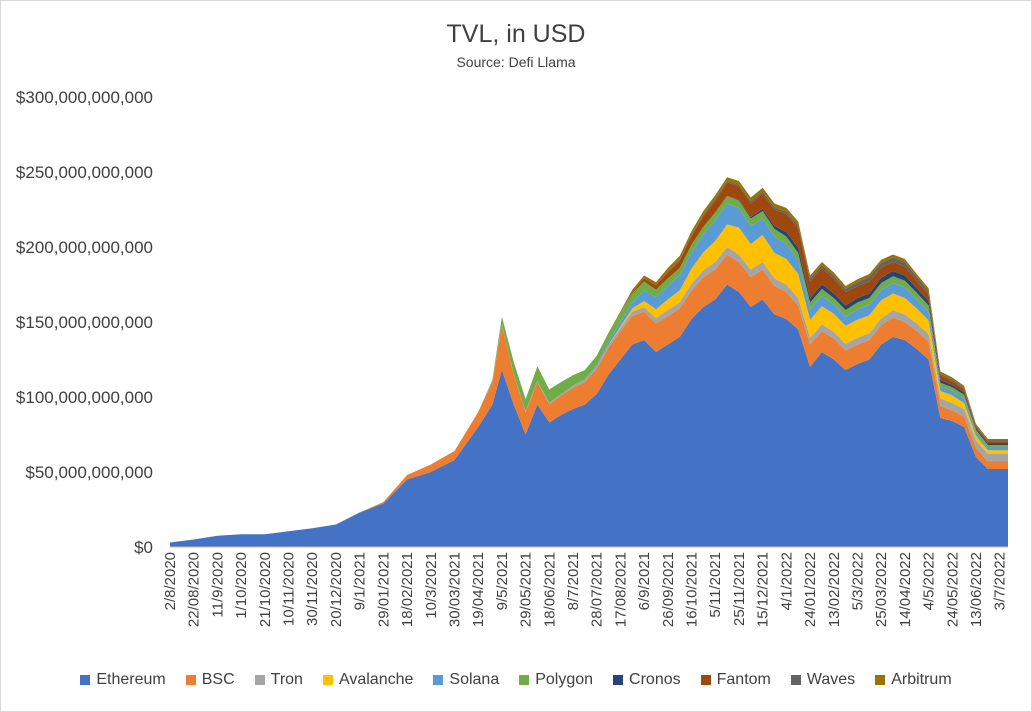 Image resolution: width=1032 pixels, height=712 pixels. I want to click on legend-label: Solana, so click(474, 679).